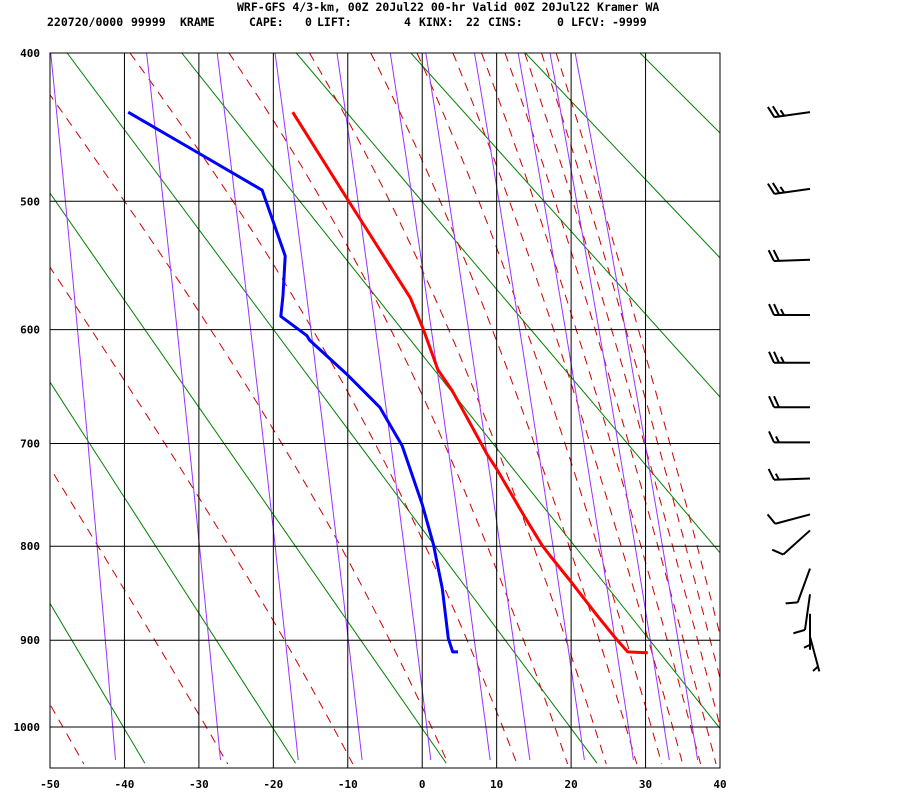 This screenshot has width=900, height=800. Describe the element at coordinates (30, 443) in the screenshot. I see `y-tick-label: 700` at that location.